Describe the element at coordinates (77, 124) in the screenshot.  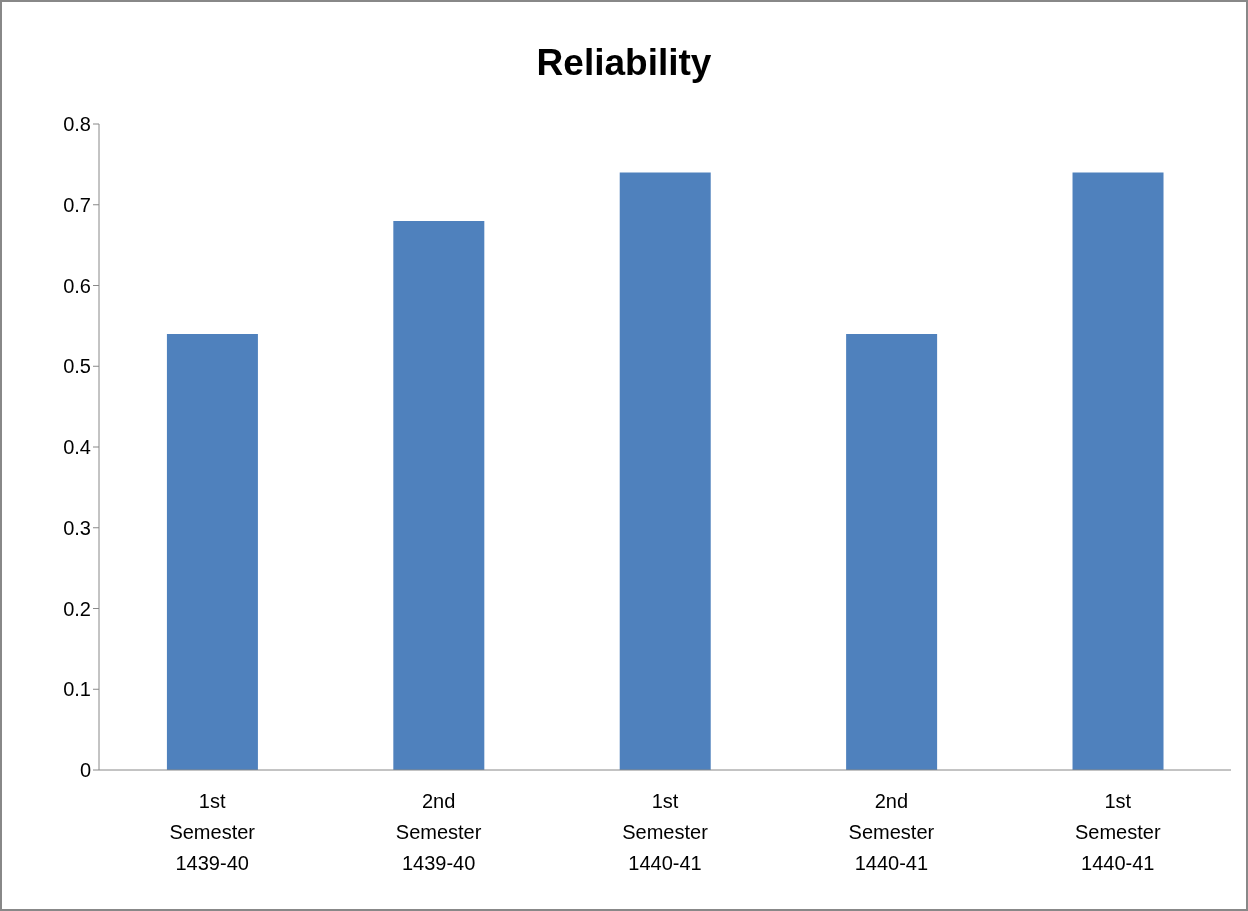
I see `y-tick-label: 0.8` at that location.